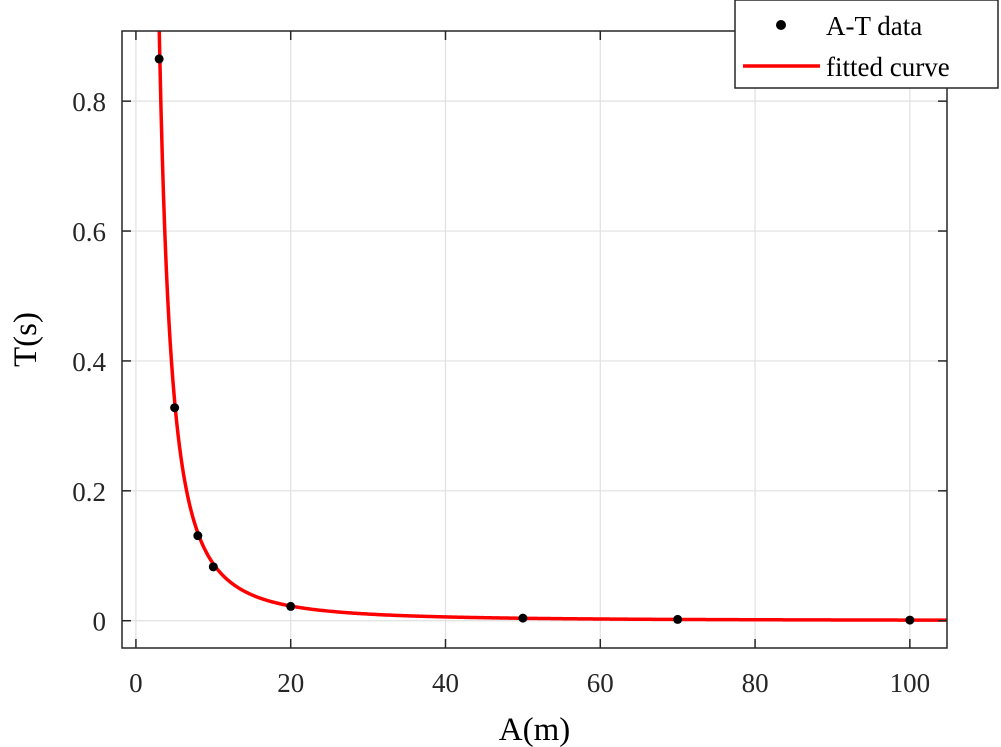 The image size is (1001, 747). I want to click on y-tick-label: 0.6, so click(89, 232).